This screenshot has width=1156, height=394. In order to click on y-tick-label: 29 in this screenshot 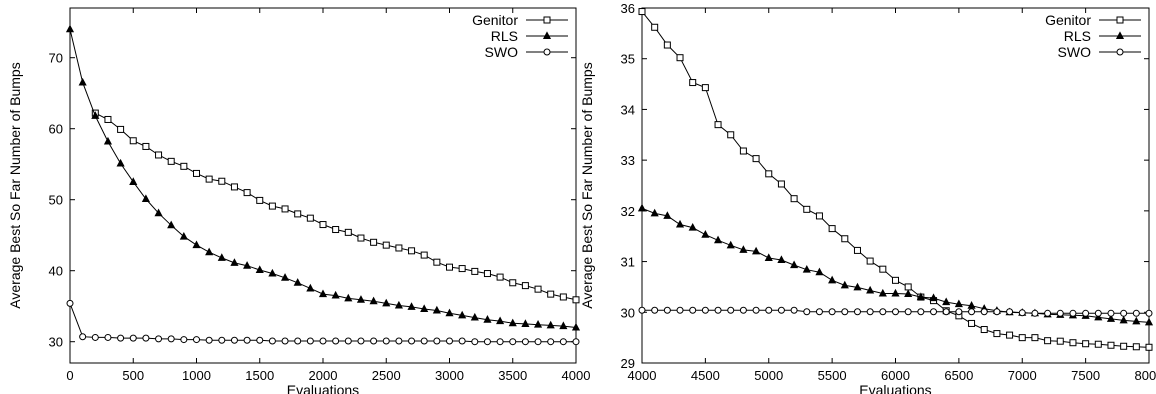, I will do `click(628, 363)`.